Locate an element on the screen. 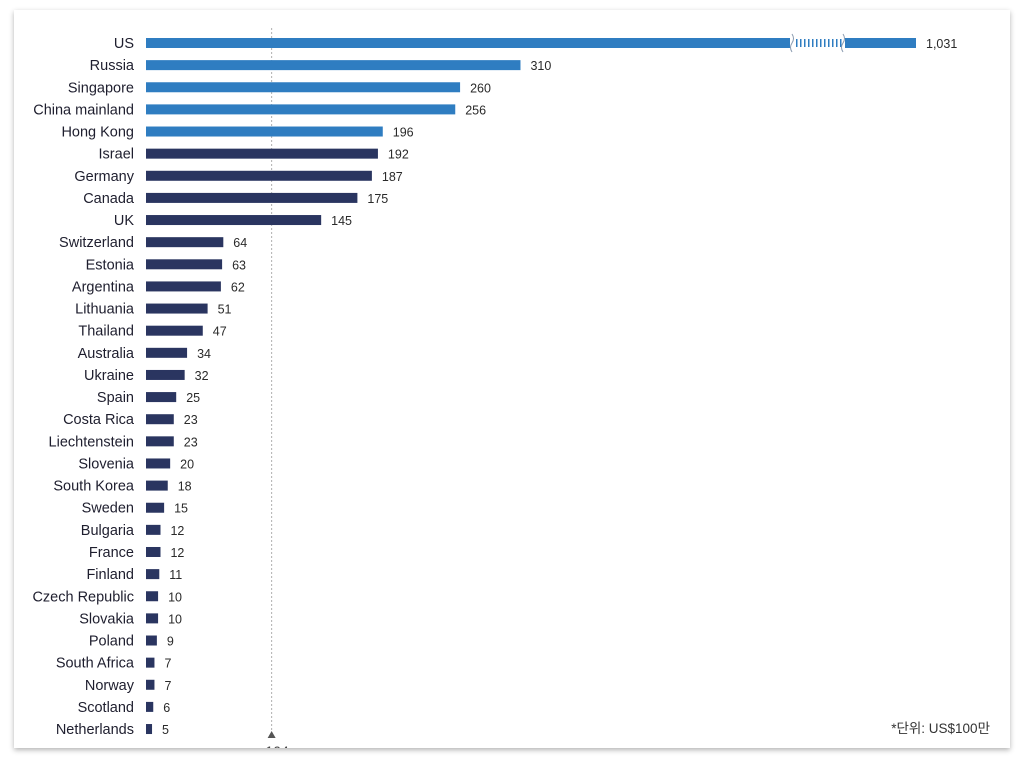 The width and height of the screenshot is (1024, 771). value-label: 5 is located at coordinates (165, 730).